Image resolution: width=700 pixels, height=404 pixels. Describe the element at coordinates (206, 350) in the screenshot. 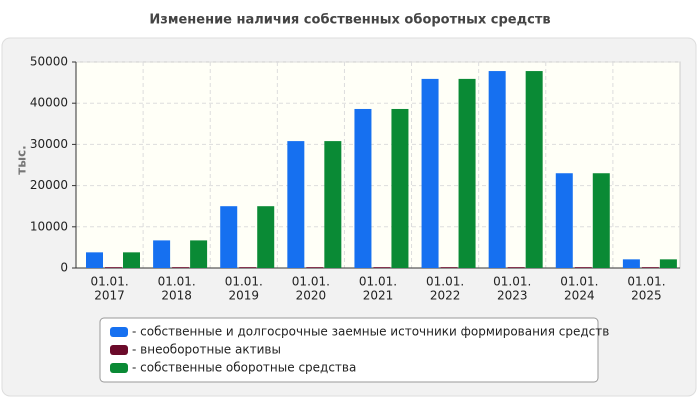

I see `legend-label: - внеоборотные активы` at that location.